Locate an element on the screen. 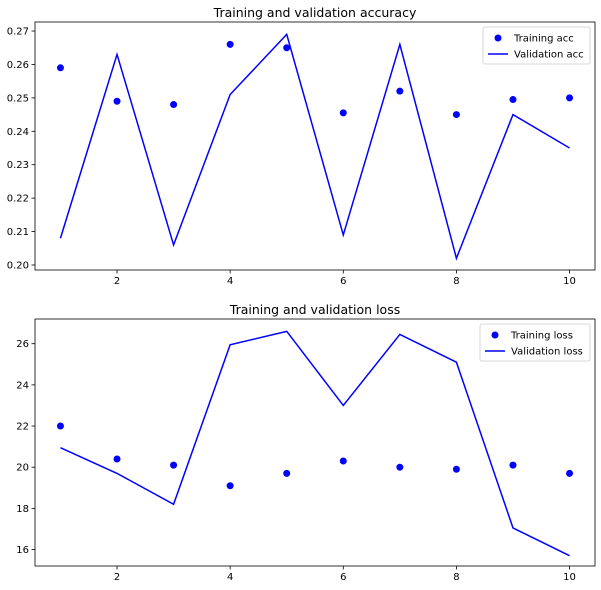 This screenshot has width=601, height=590. loss-legend: Training loss Validation loss is located at coordinates (535, 342).